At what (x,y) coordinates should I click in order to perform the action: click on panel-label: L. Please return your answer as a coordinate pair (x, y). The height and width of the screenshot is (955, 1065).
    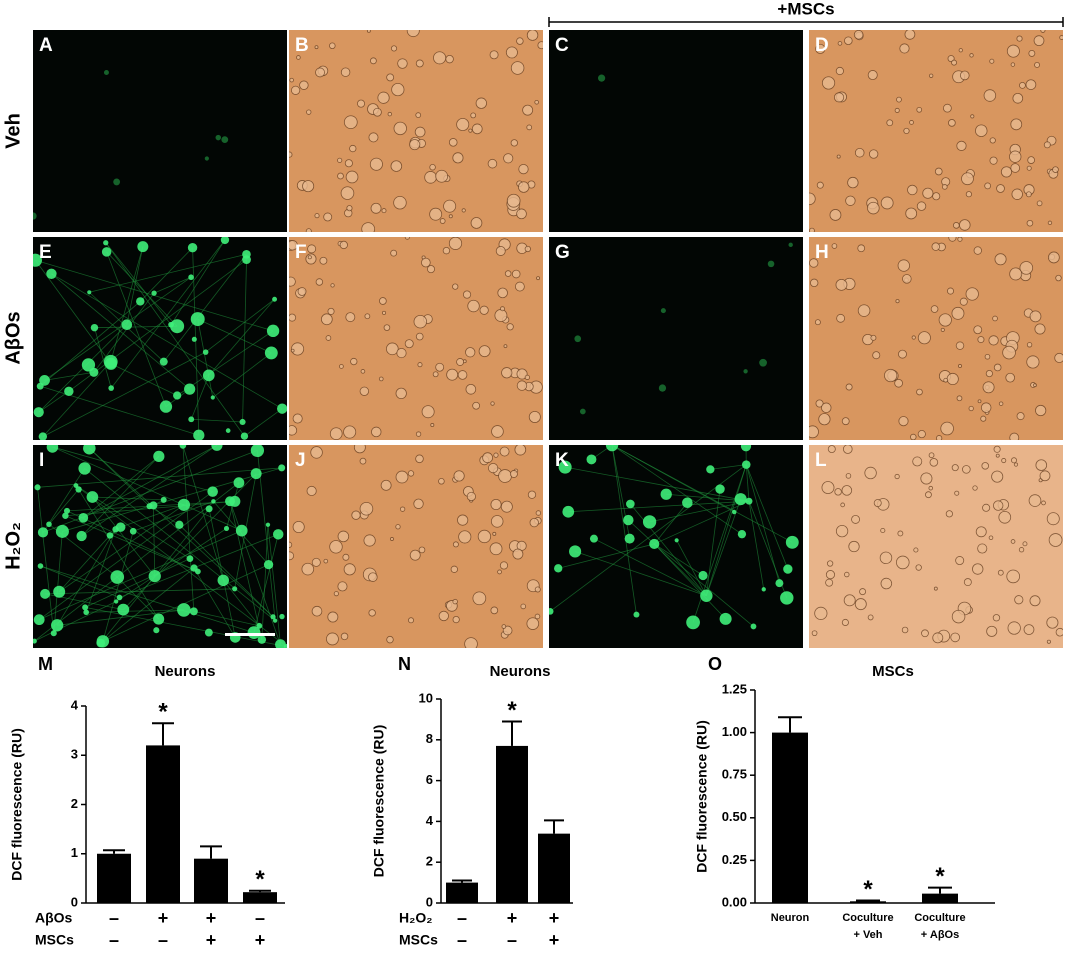
    Looking at the image, I should click on (821, 460).